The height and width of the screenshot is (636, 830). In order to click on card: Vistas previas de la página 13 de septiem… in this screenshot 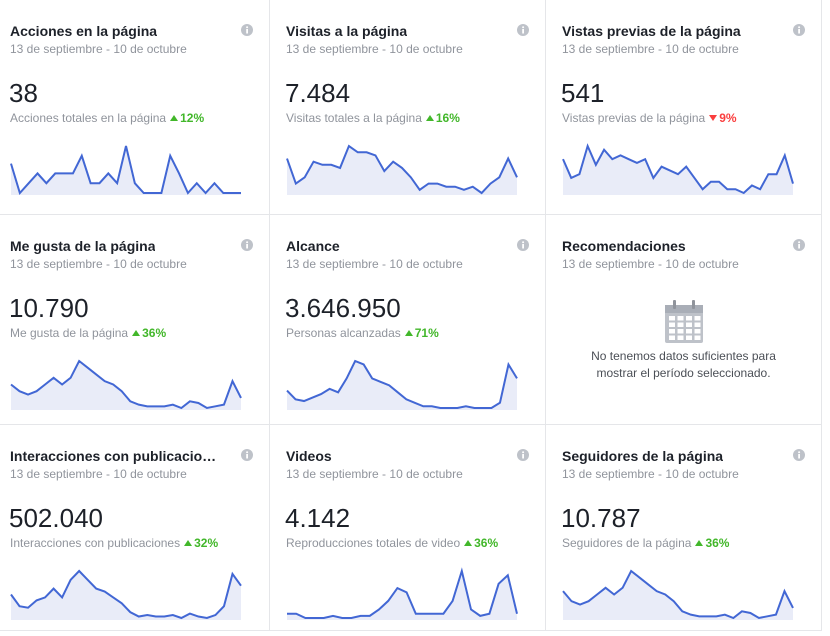, I will do `click(684, 107)`.